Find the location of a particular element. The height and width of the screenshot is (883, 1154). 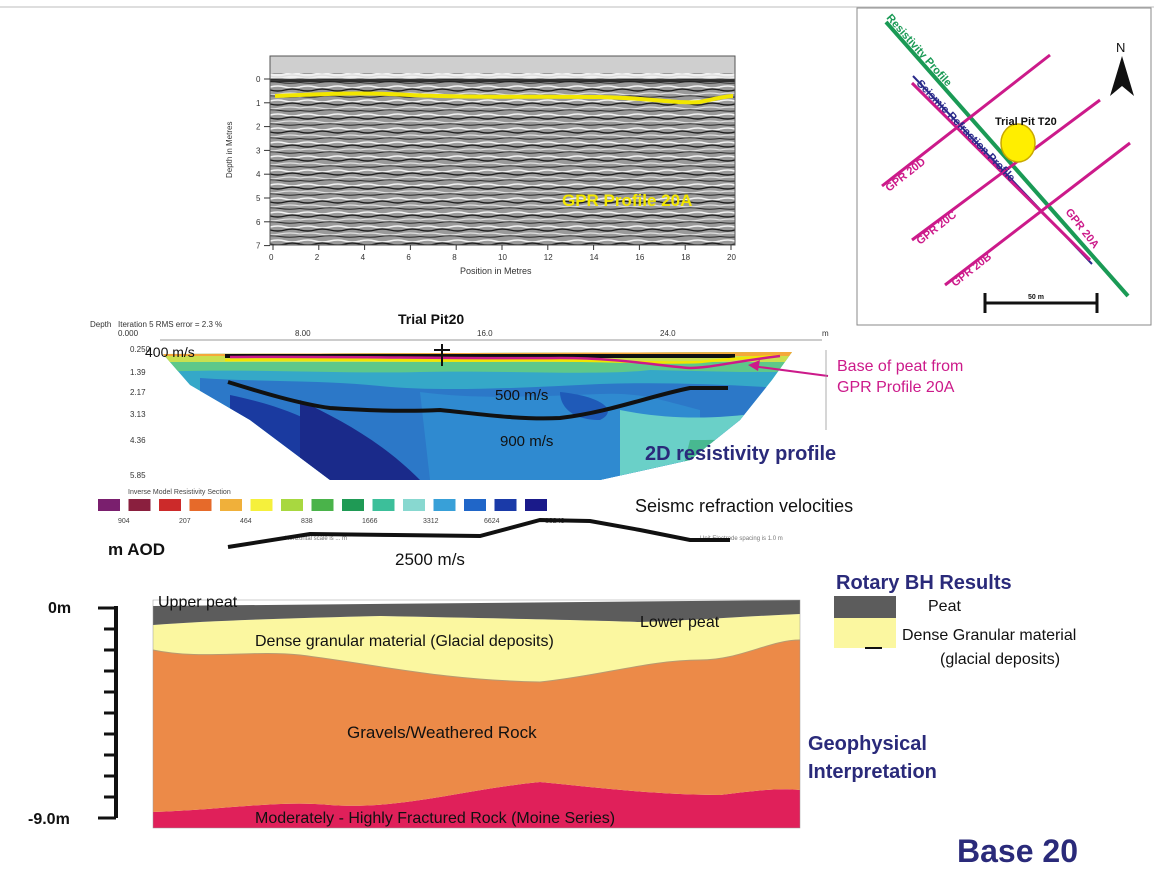

north-arrow-icon is located at coordinates (1122, 76).